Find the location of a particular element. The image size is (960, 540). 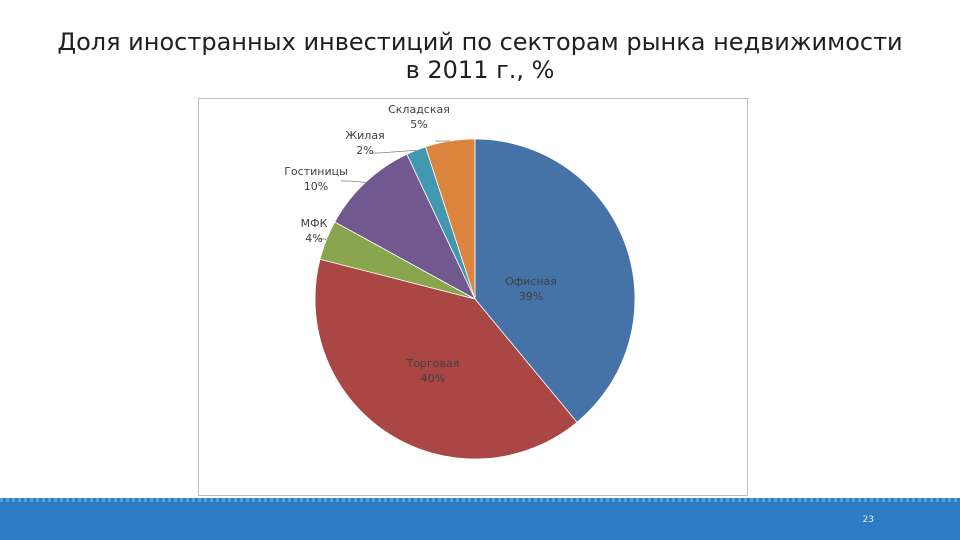

slice-label-6: Складская is located at coordinates (419, 109).